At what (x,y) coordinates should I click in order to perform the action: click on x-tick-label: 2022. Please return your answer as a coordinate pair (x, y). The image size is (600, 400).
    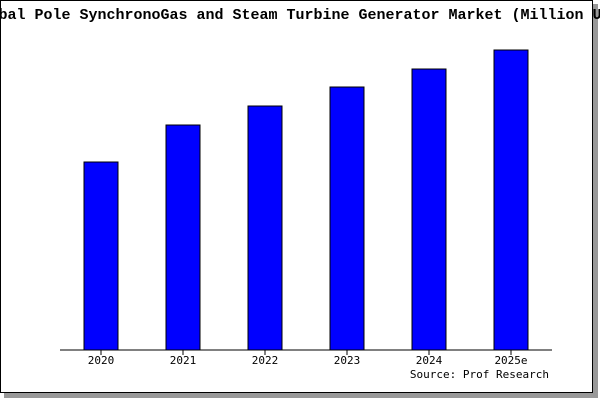
    Looking at the image, I should click on (265, 360).